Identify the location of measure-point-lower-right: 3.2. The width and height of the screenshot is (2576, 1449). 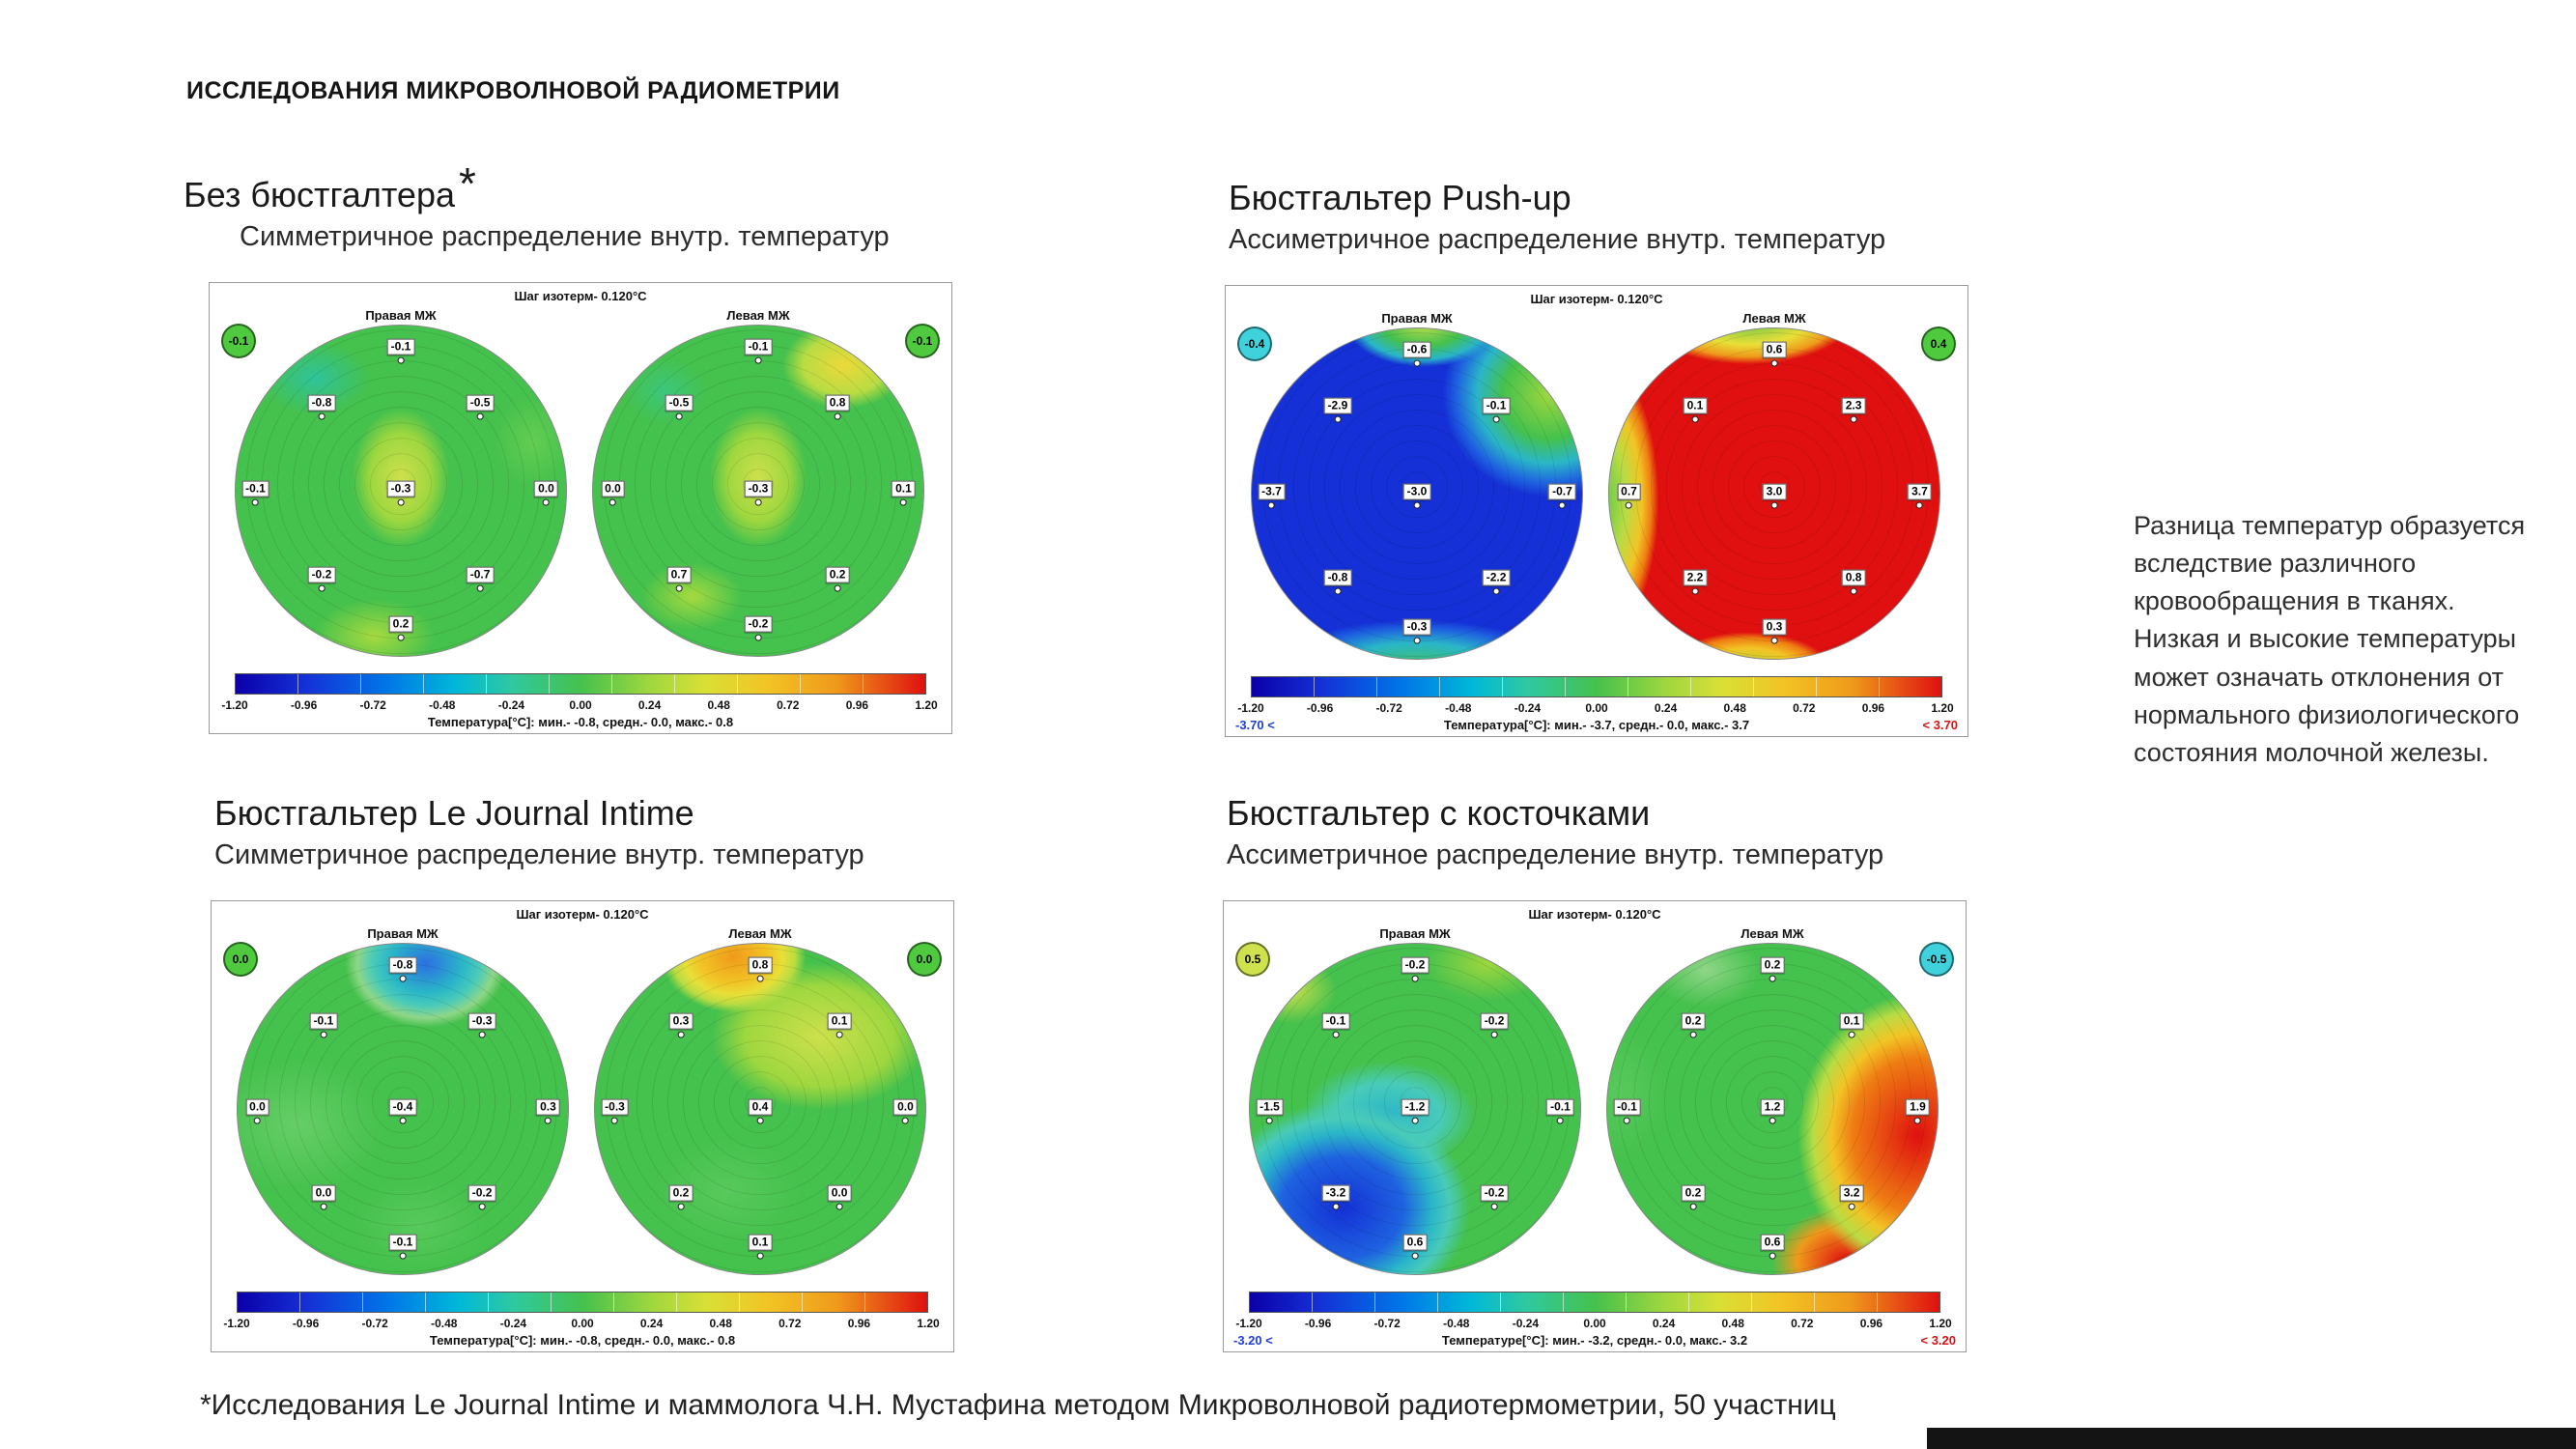
(1851, 1197).